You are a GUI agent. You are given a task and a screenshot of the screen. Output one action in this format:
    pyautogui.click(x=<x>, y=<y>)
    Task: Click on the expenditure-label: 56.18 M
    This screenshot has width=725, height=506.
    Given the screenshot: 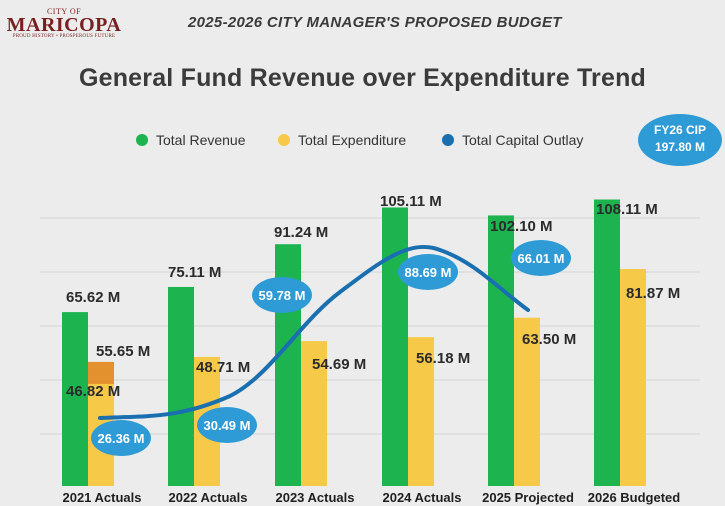 What is the action you would take?
    pyautogui.click(x=443, y=358)
    